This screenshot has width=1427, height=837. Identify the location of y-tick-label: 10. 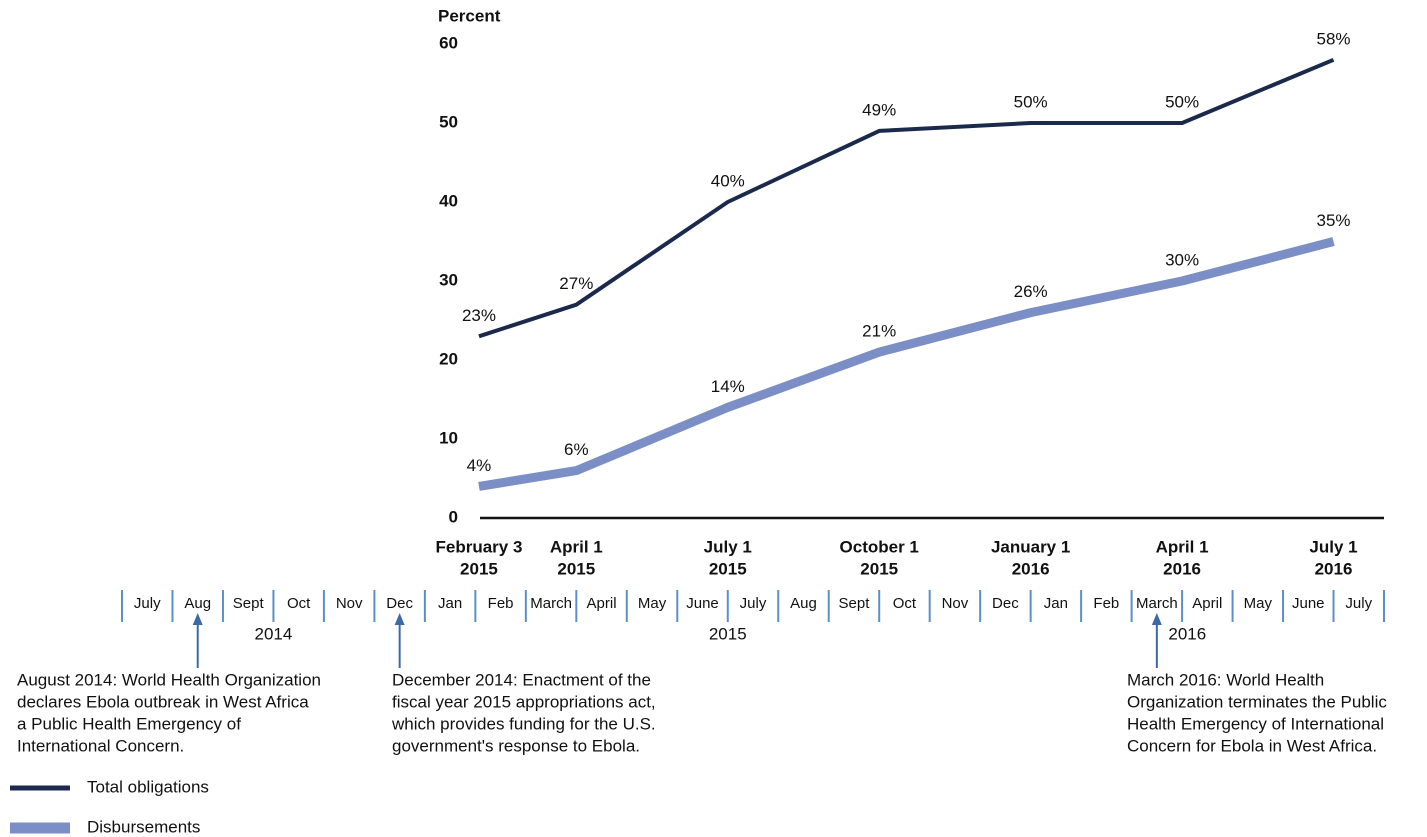
(448, 437).